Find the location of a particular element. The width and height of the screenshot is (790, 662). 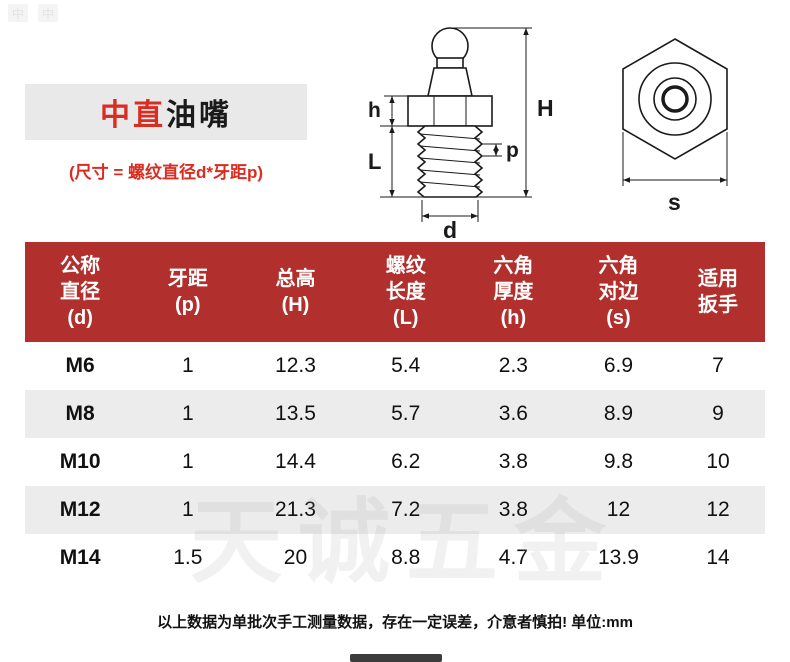

header-total-height: 总高 (H) is located at coordinates (295, 292).